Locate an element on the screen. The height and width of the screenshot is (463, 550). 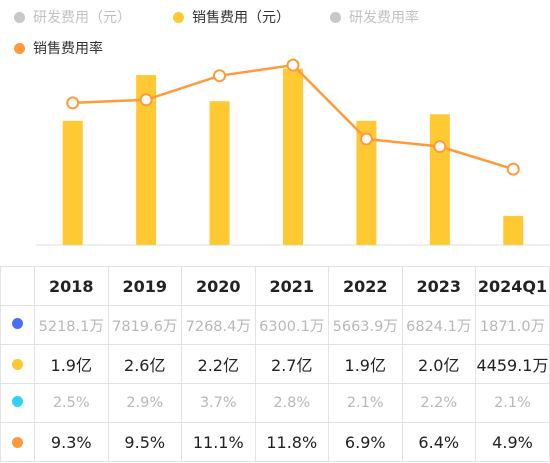
table-cell: 2.5% is located at coordinates (71, 403).